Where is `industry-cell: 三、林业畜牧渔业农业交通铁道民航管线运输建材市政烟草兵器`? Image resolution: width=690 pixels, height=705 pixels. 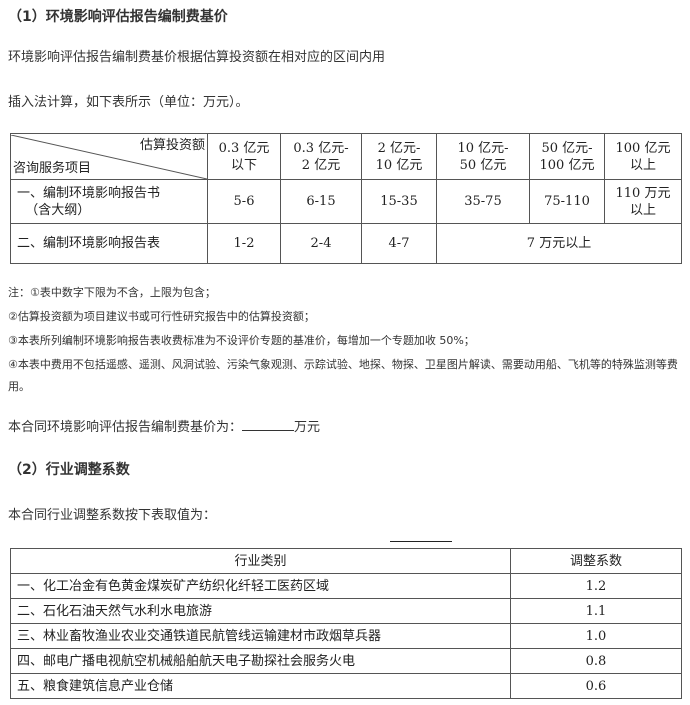
industry-cell: 三、林业畜牧渔业农业交通铁道民航管线运输建材市政烟草兵器 is located at coordinates (260, 636).